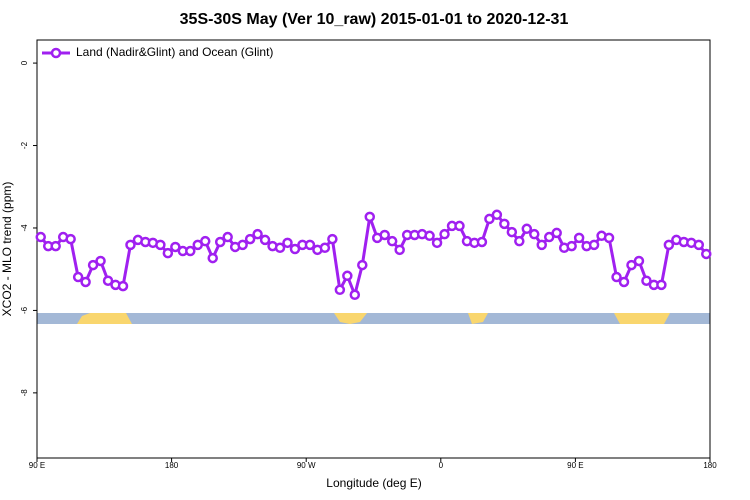  What do you see at coordinates (24, 145) in the screenshot?
I see `y-tick-label: -2` at bounding box center [24, 145].